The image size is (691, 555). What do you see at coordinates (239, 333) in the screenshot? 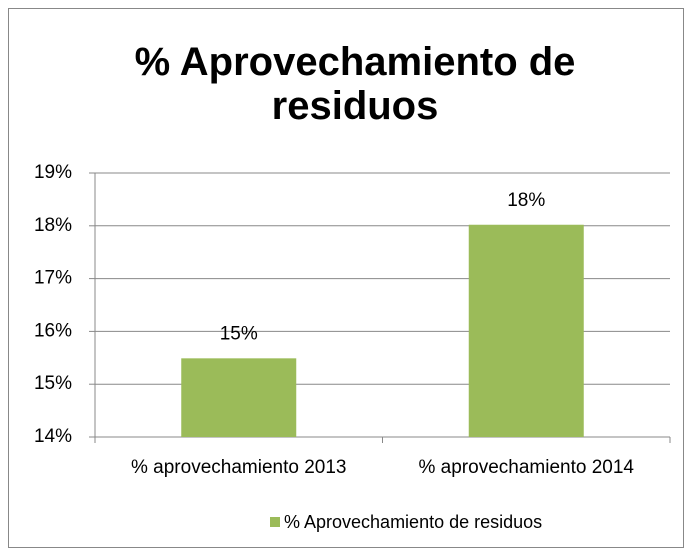
I see `data-label: 15%` at bounding box center [239, 333].